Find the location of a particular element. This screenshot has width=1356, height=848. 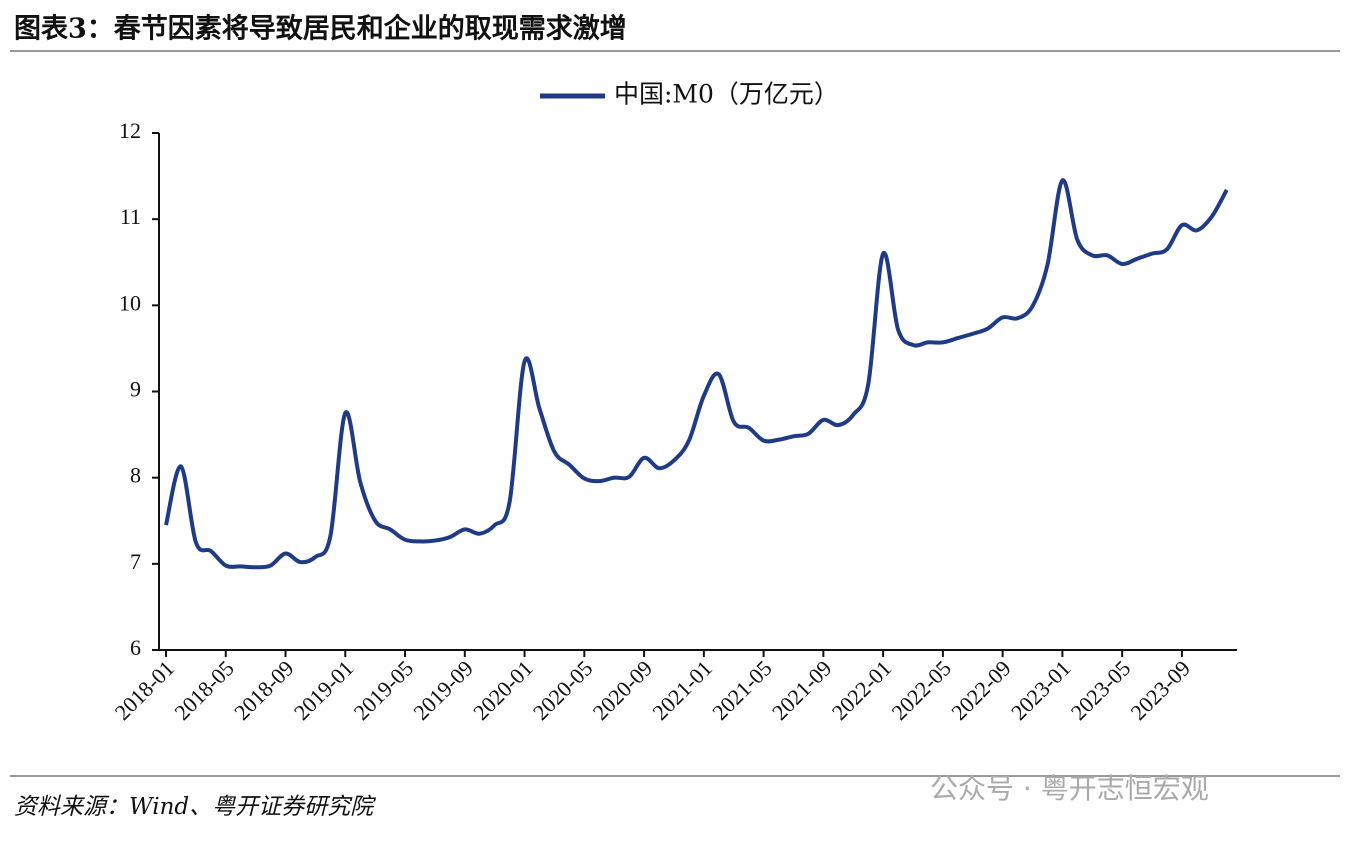

x-tick-label: 2019-09 is located at coordinates (443, 690).